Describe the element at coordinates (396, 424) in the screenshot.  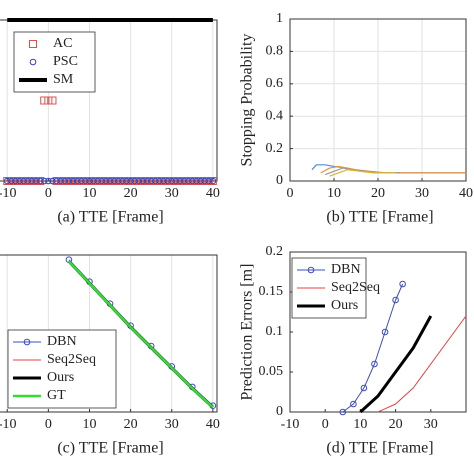
I see `x-tick-label: 20` at that location.